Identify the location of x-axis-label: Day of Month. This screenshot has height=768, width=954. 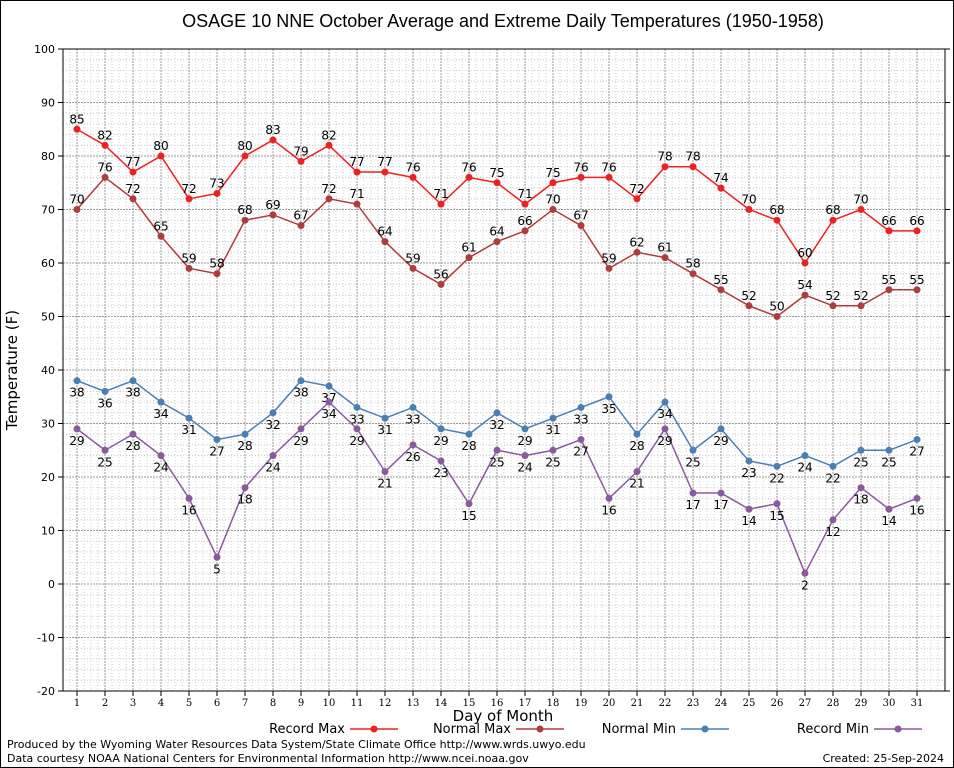
(503, 716).